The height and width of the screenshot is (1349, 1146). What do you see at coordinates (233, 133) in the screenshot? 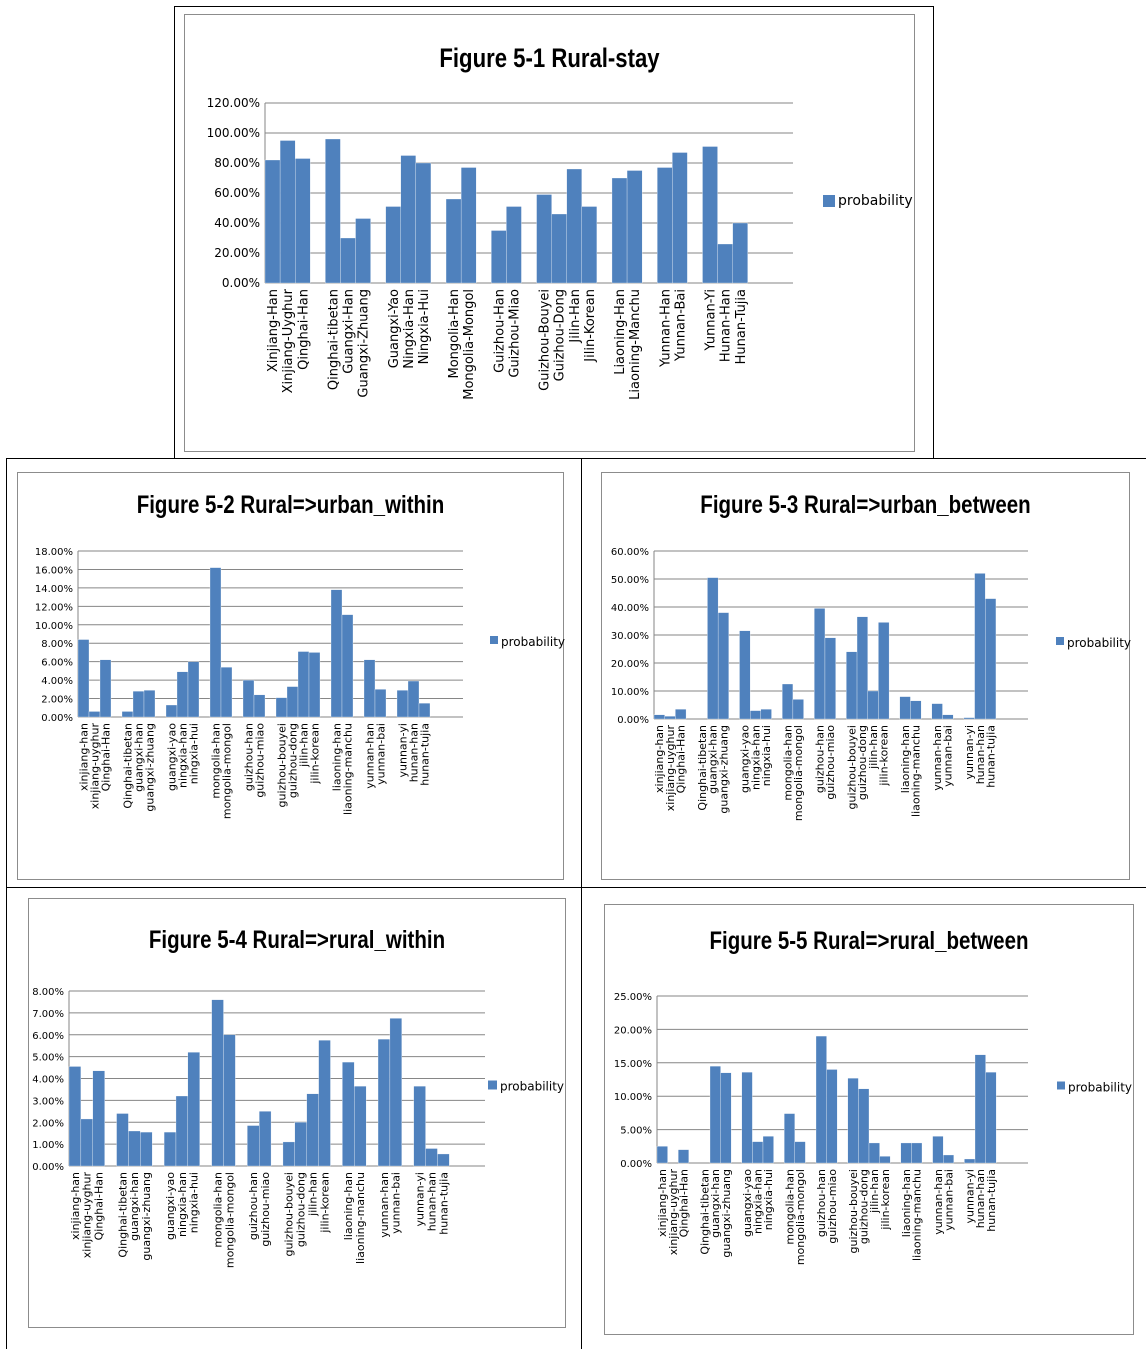
I see `y-tick-label: 100.00%` at bounding box center [233, 133].